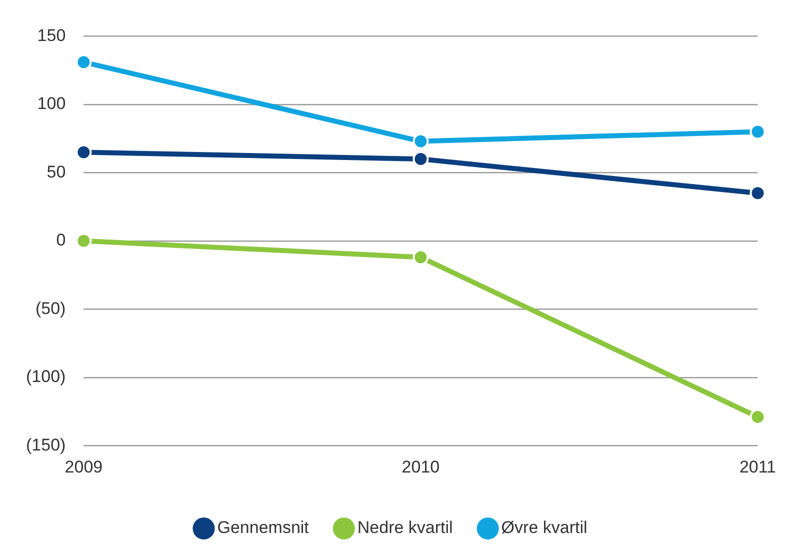  What do you see at coordinates (405, 528) in the screenshot?
I see `legend-label: Nedre kvartil` at bounding box center [405, 528].